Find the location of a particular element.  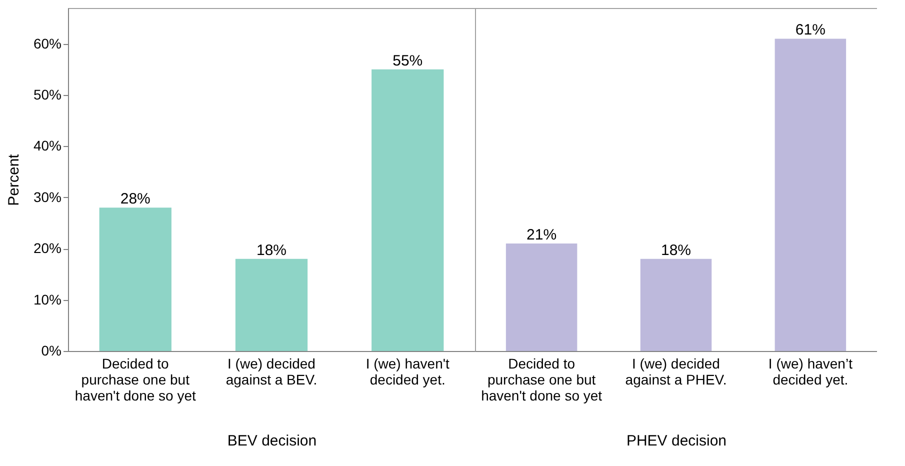

y-tick-label: 0% is located at coordinates (51, 350).